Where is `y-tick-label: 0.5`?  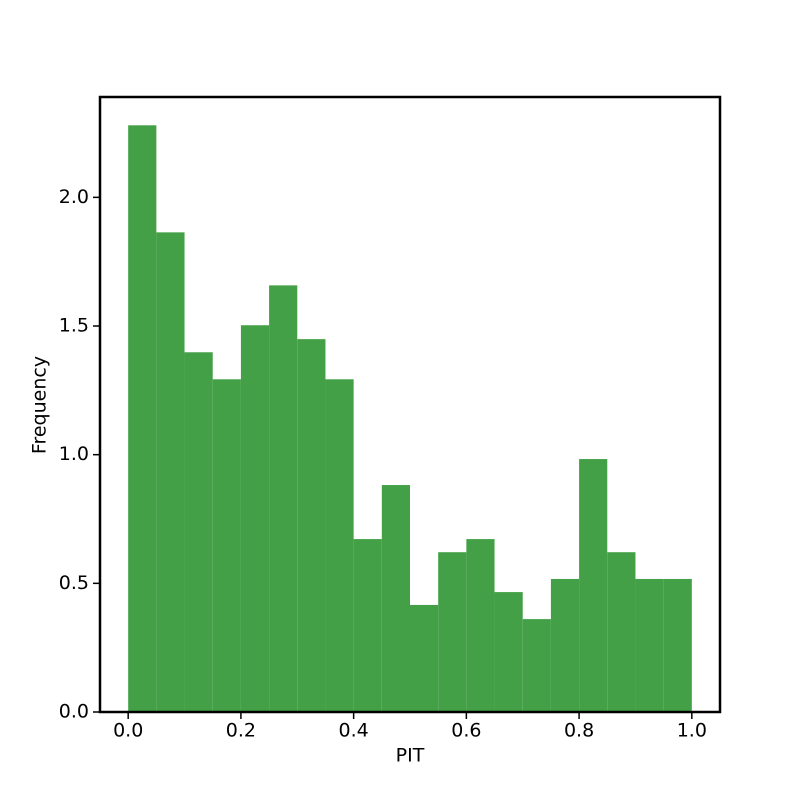
y-tick-label: 0.5 is located at coordinates (74, 583).